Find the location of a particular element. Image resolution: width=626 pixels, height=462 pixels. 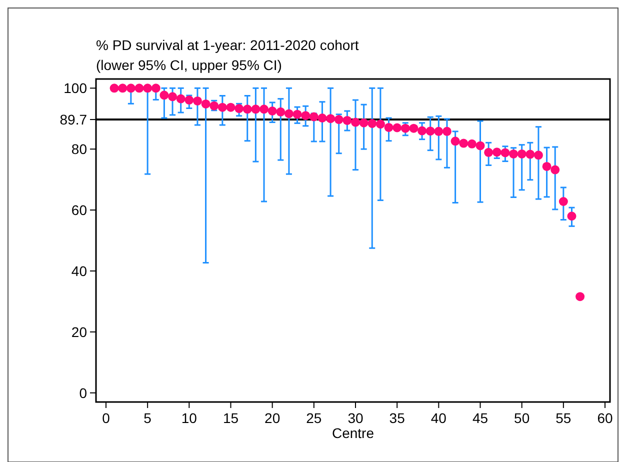

x-tick-label: 40 is located at coordinates (438, 418).